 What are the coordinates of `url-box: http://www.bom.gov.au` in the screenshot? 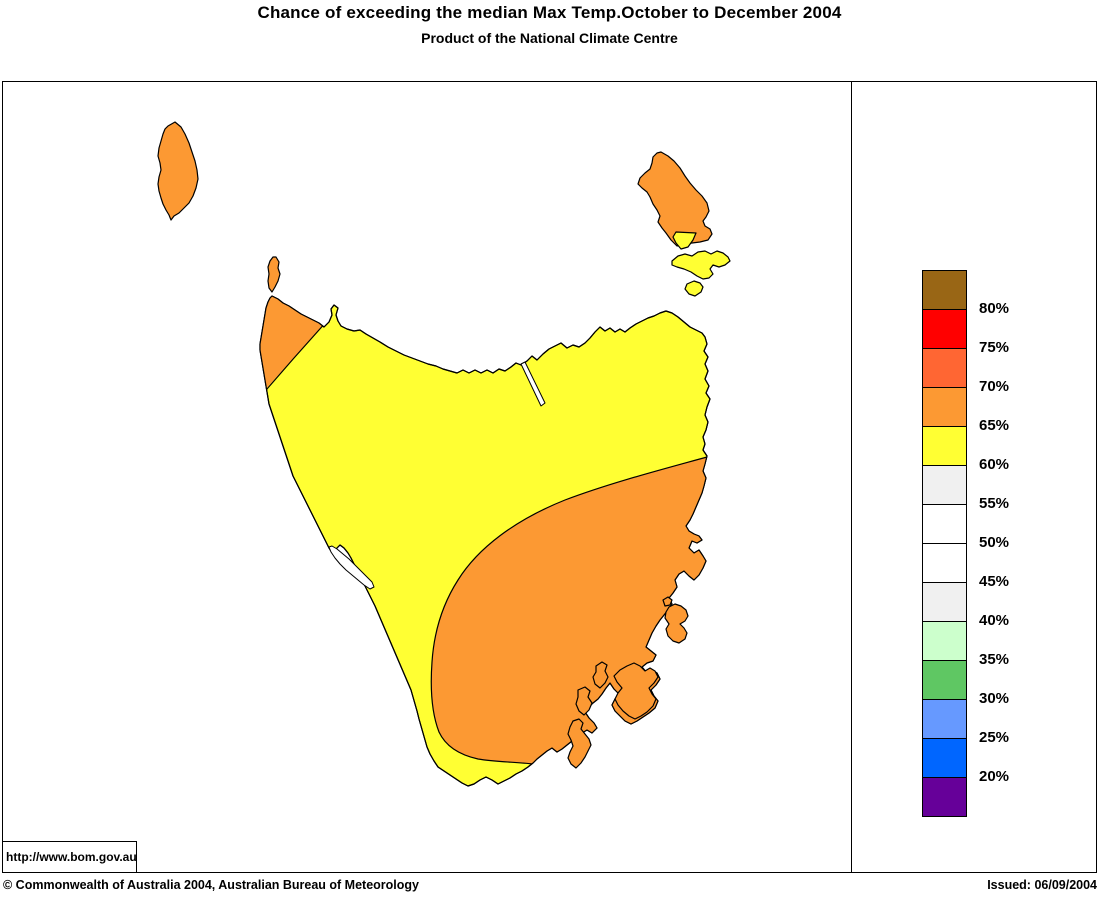 It's located at (69, 857).